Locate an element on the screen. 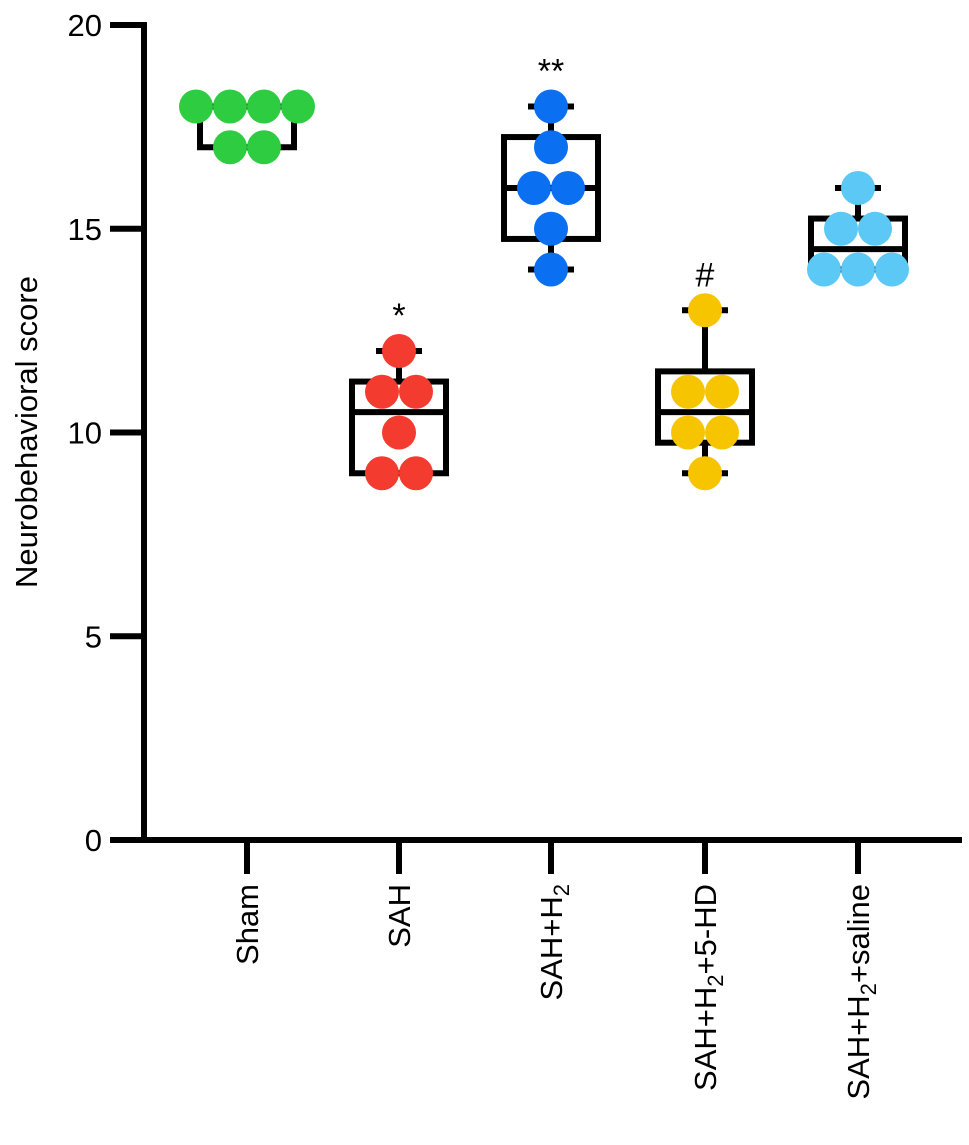  x-tick-label: SAH+H2 is located at coordinates (554, 942).